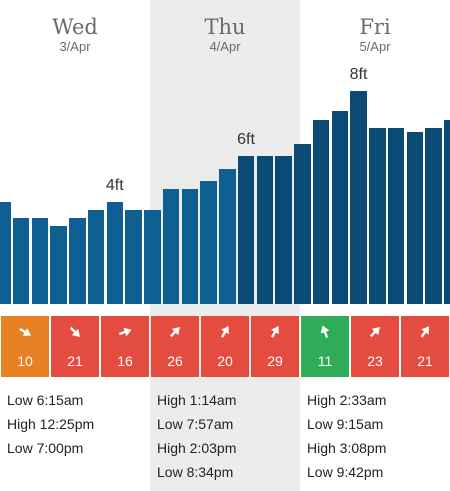 The image size is (450, 491). I want to click on wind-speed: 20, so click(225, 361).